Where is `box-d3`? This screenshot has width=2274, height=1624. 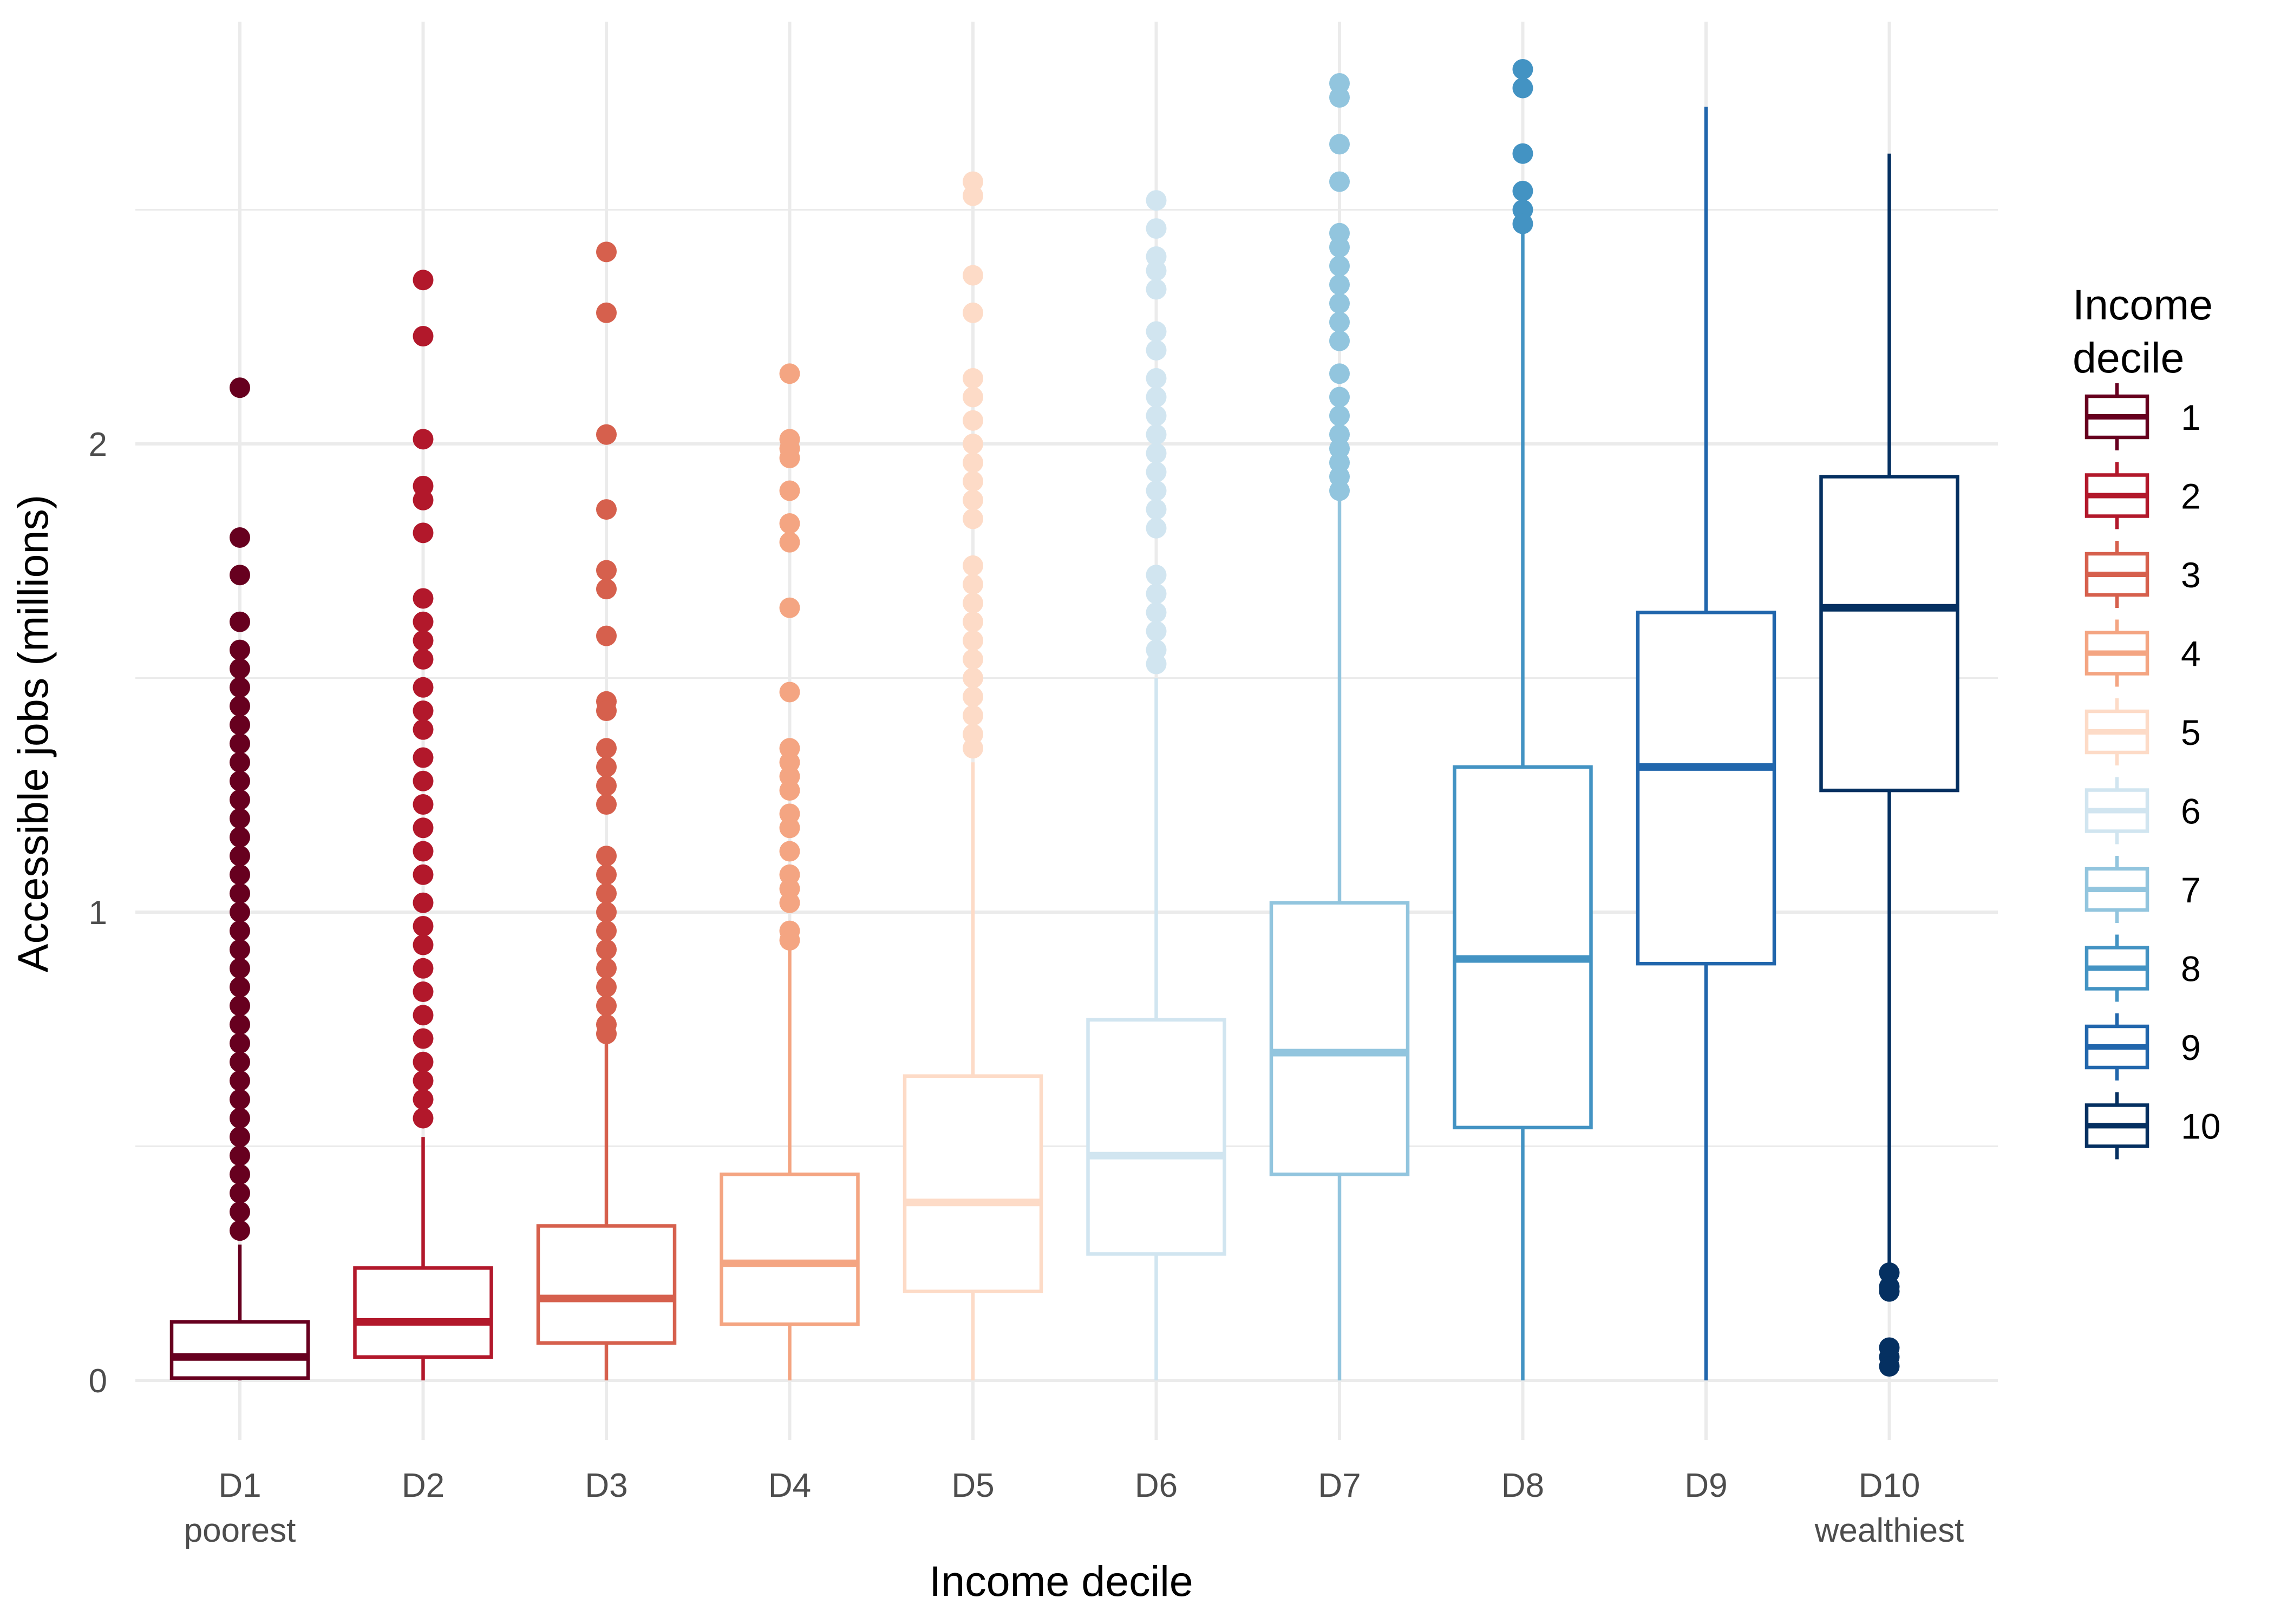
box-d3 is located at coordinates (606, 810).